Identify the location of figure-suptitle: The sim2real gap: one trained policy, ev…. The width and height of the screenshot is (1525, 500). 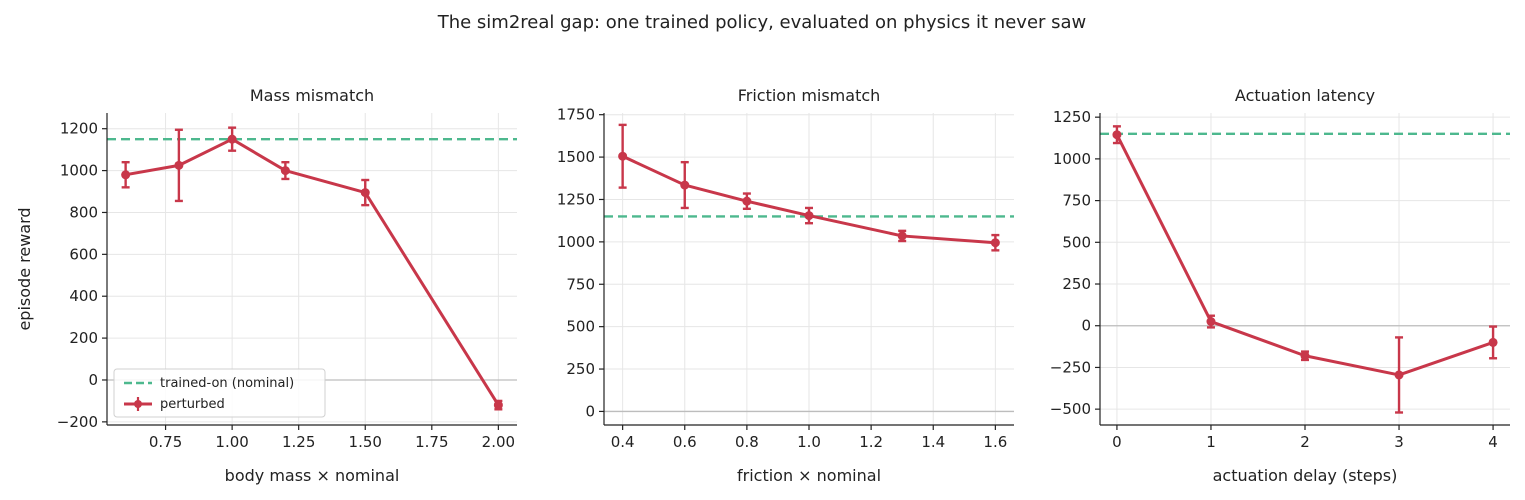
(762, 22).